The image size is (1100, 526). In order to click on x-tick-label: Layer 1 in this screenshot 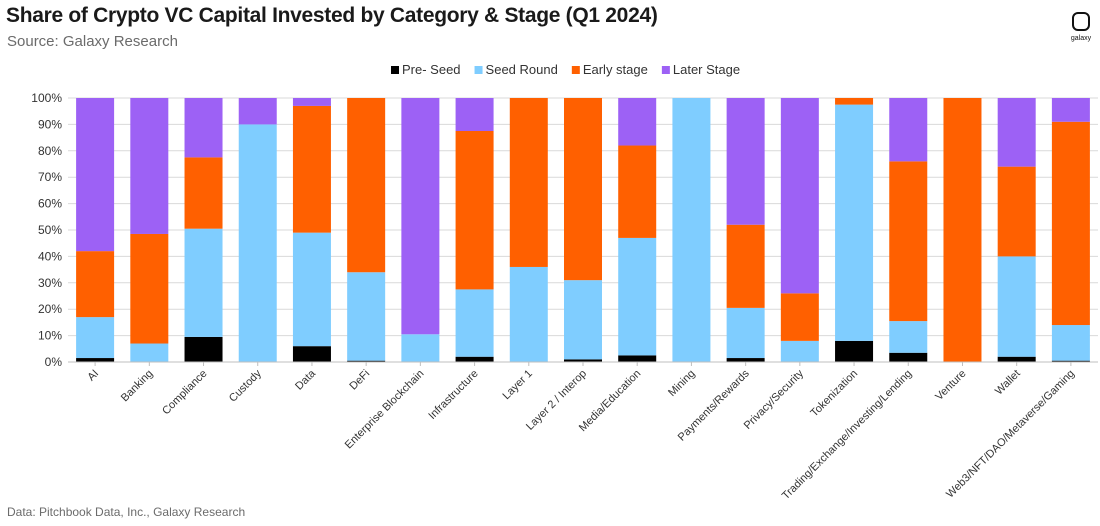, I will do `click(517, 385)`.